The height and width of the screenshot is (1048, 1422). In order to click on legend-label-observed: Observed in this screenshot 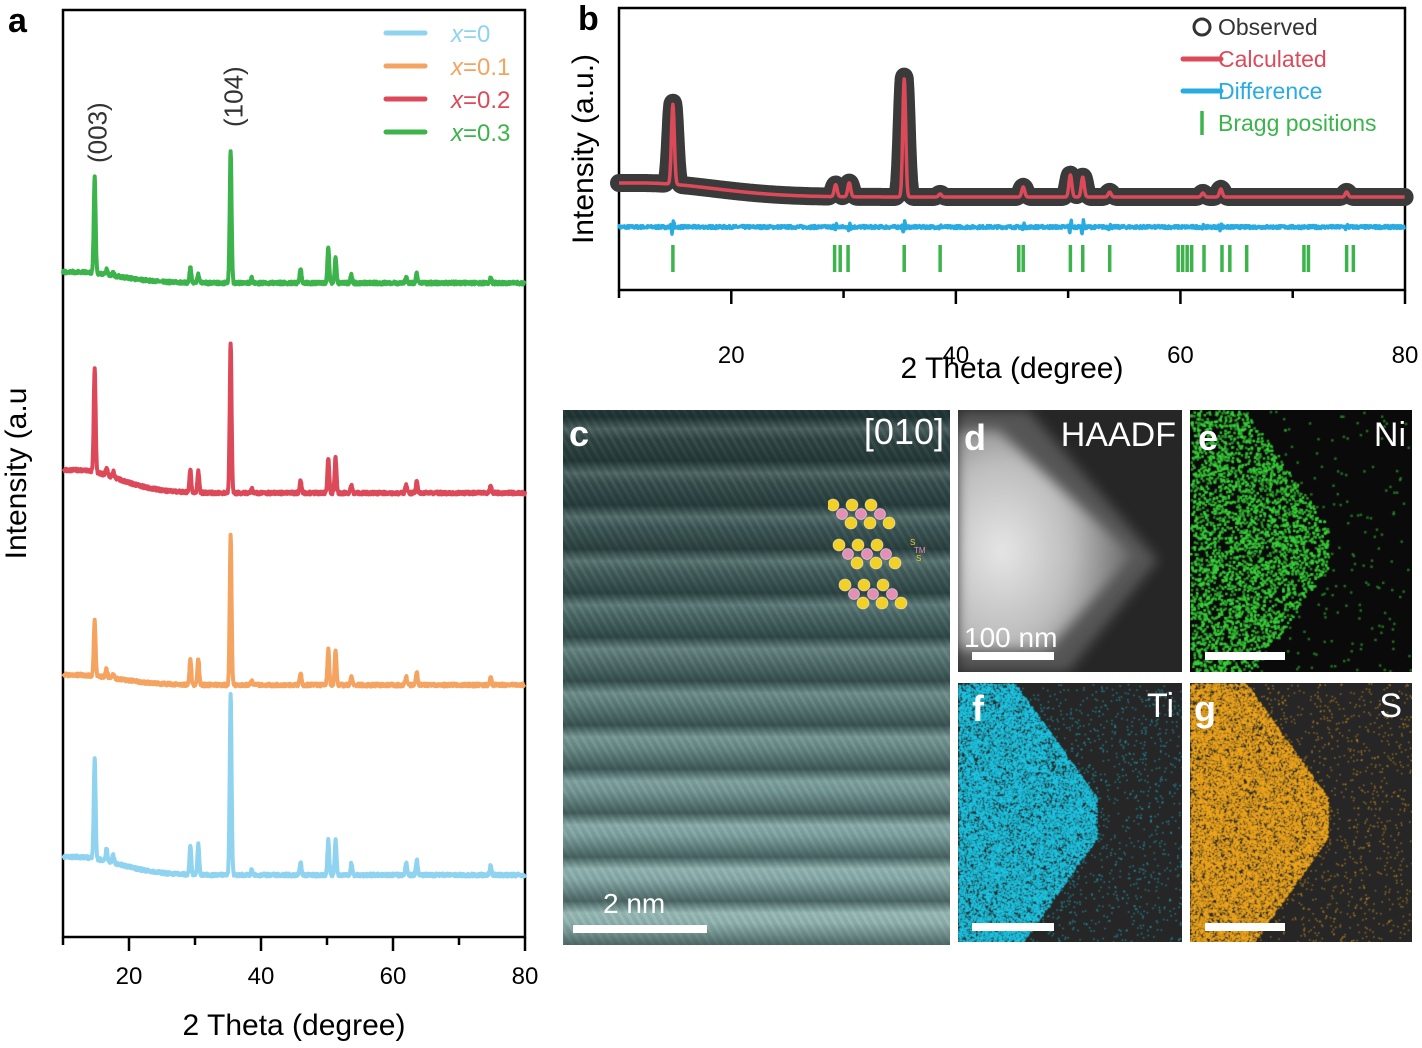, I will do `click(1268, 27)`.